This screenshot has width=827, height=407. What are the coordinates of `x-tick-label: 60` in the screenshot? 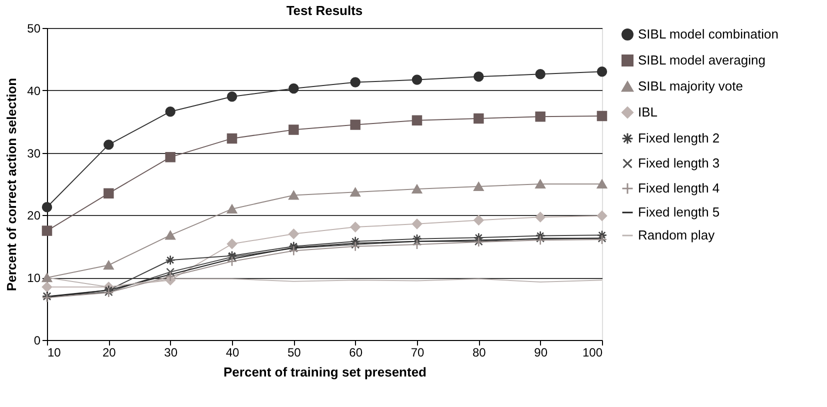 It's located at (356, 353).